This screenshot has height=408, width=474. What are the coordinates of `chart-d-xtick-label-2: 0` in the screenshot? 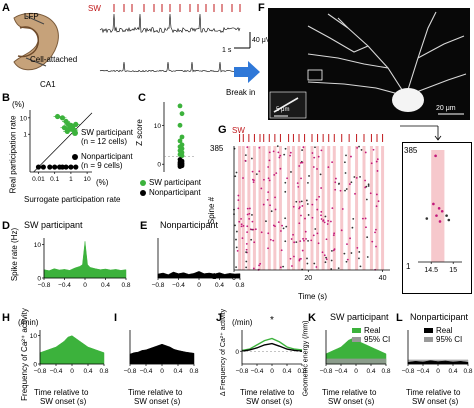 It's located at (85, 285).